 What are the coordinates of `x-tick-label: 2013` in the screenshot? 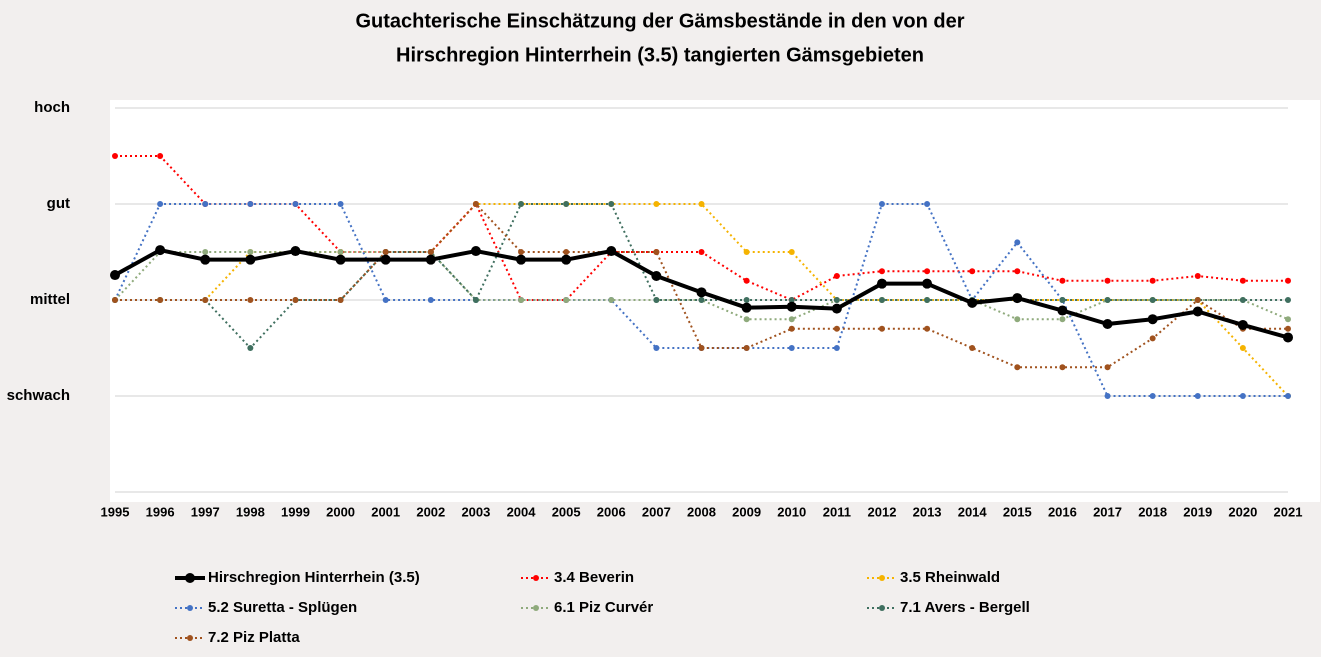 It's located at (927, 511).